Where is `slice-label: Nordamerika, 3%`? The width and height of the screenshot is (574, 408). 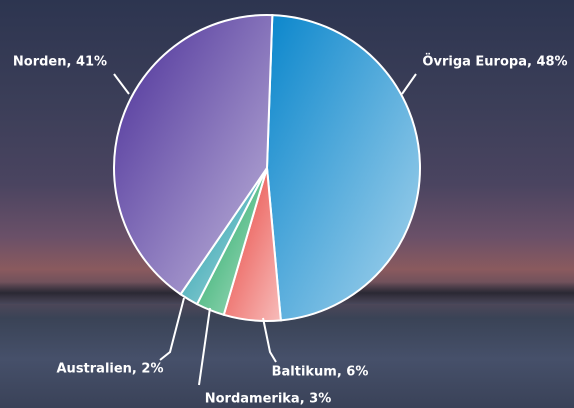
slice-label: Nordamerika, 3% is located at coordinates (268, 399).